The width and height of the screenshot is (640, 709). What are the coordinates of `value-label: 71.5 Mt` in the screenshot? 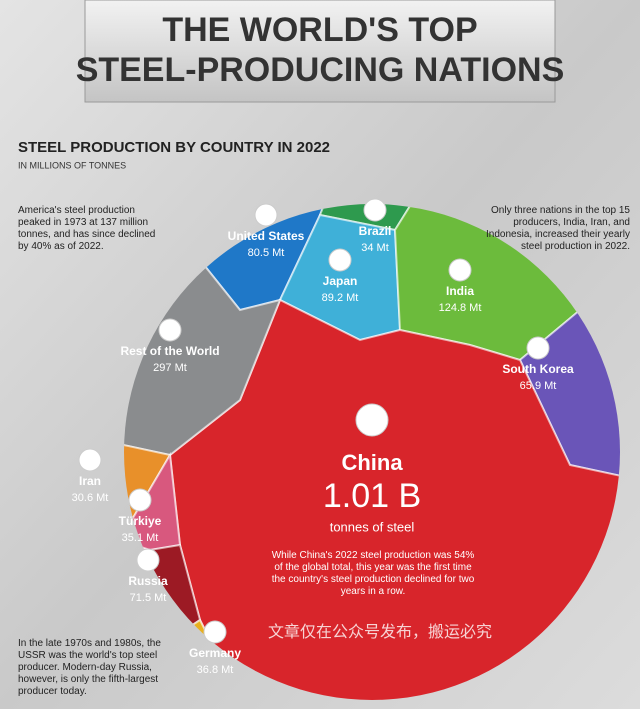 It's located at (148, 598).